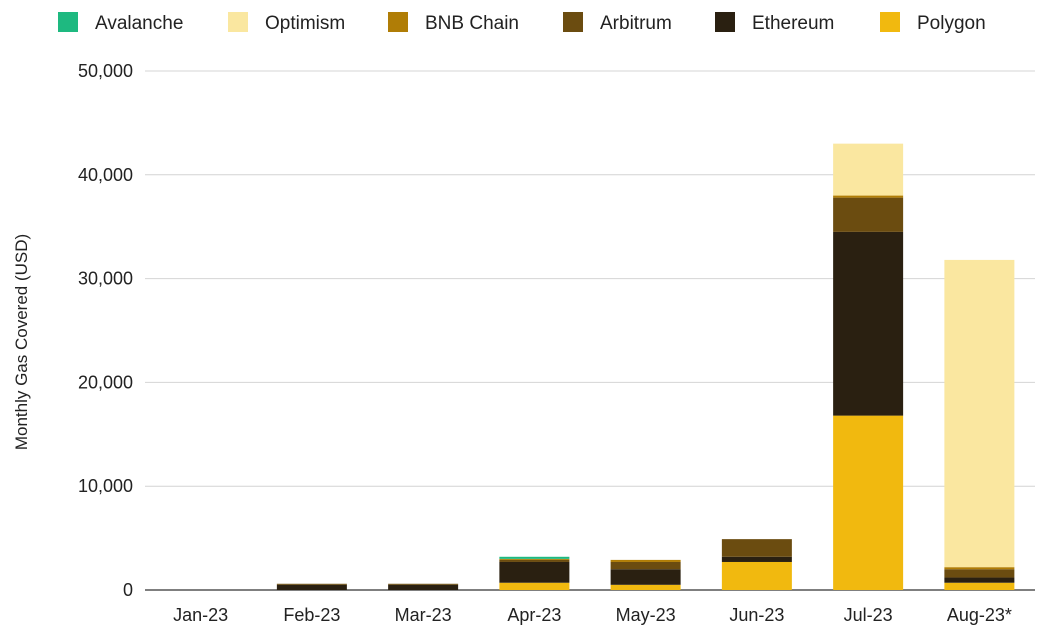 The image size is (1037, 626). Describe the element at coordinates (128, 590) in the screenshot. I see `y-tick-label: 0` at that location.